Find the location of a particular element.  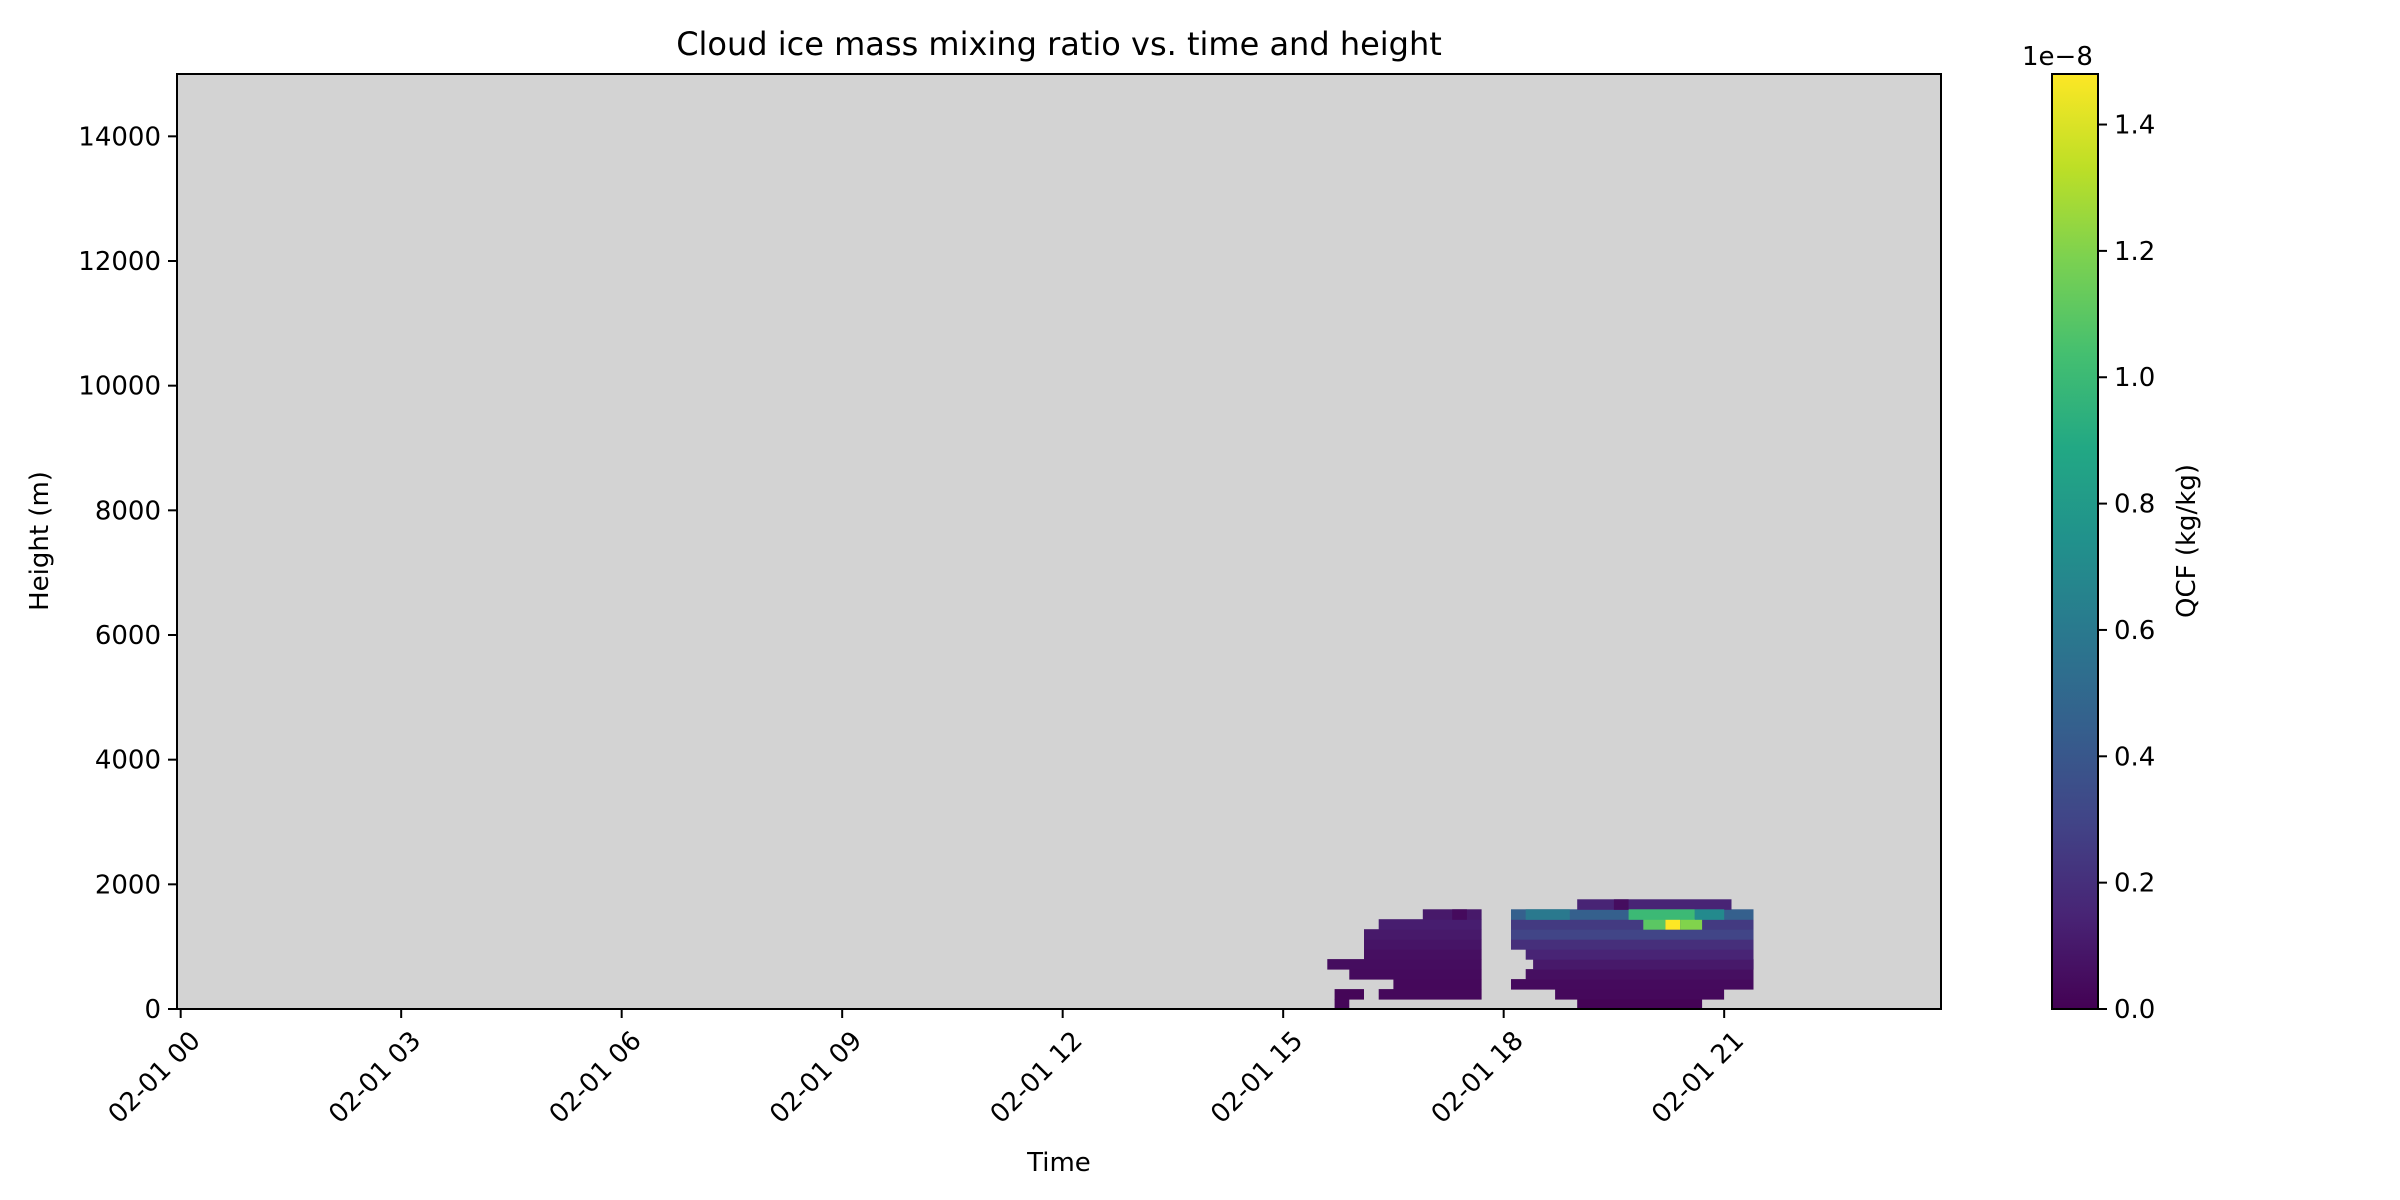

colorbar is located at coordinates (2075, 541).